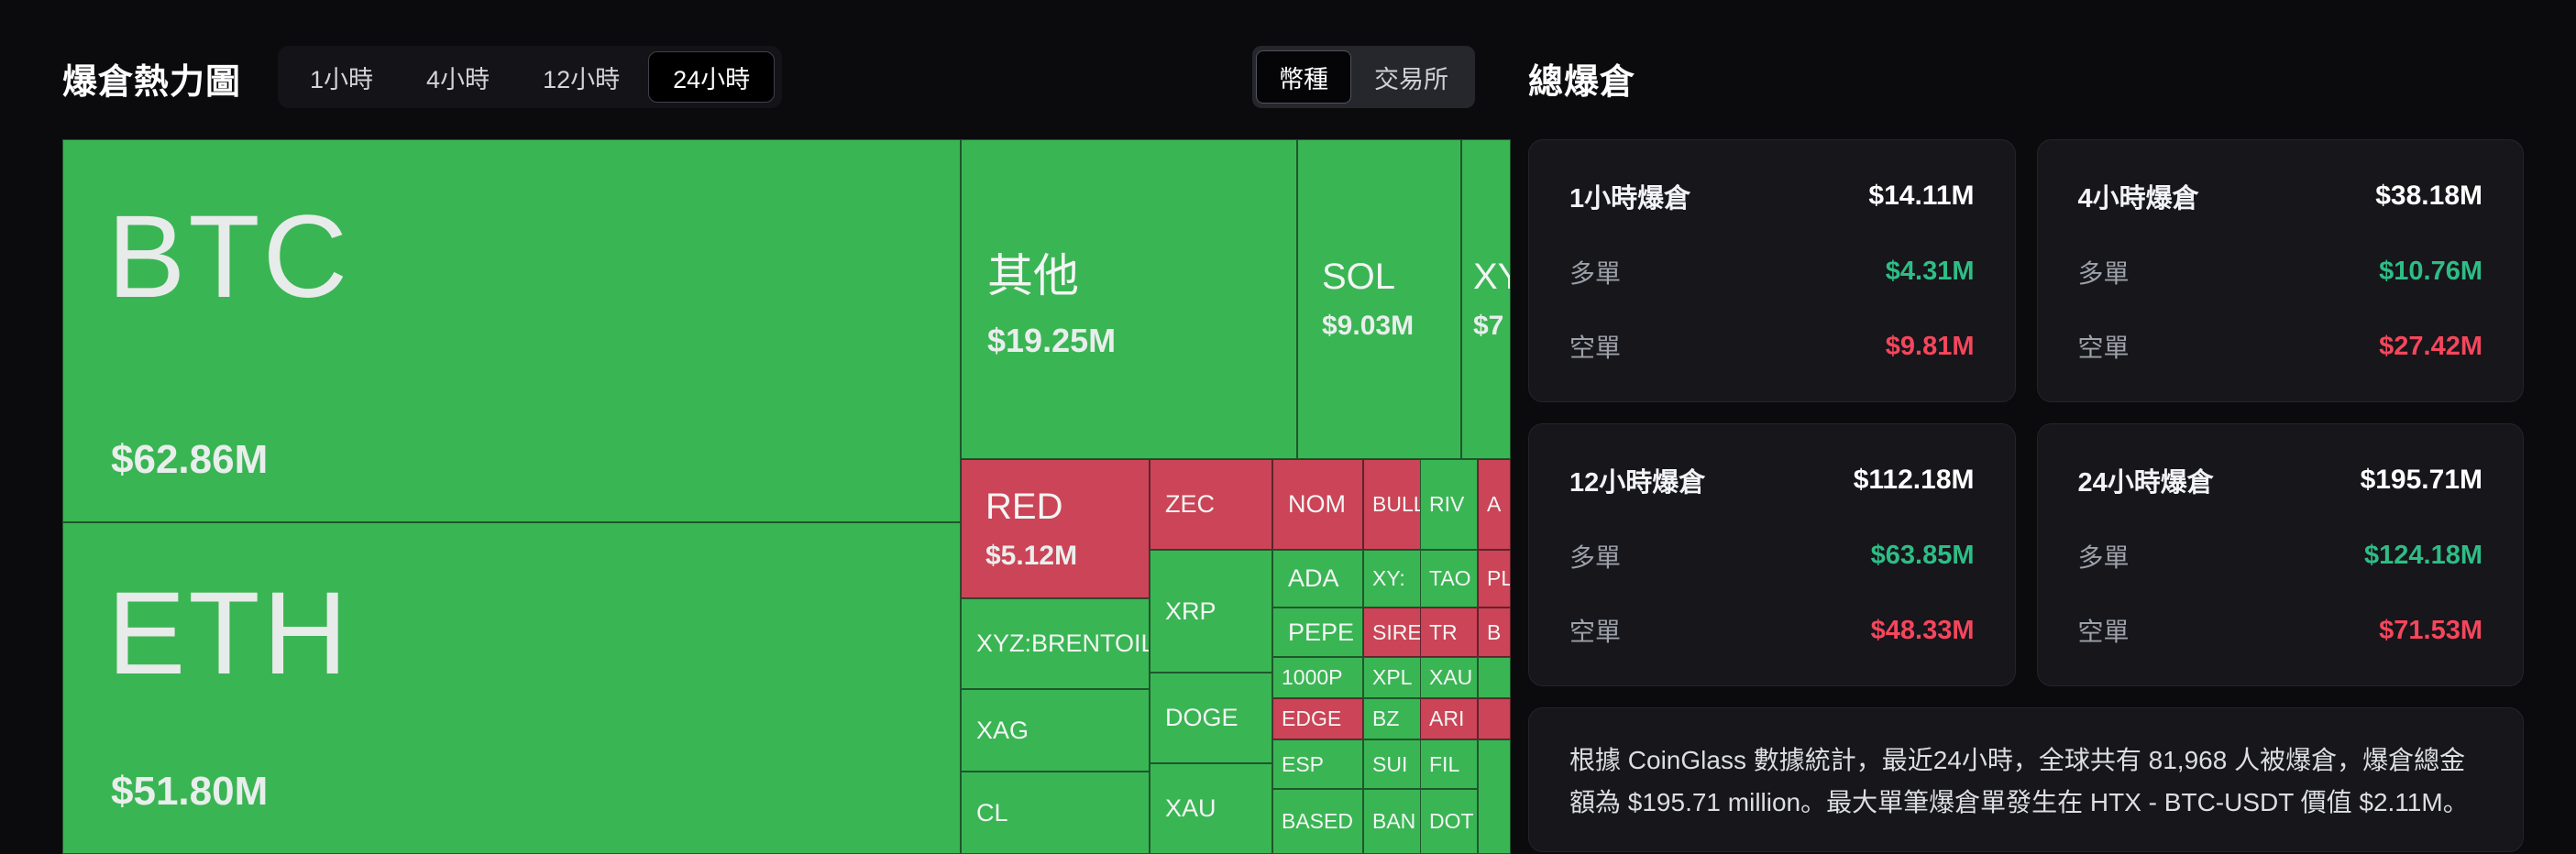  What do you see at coordinates (1486, 299) in the screenshot?
I see `treemap-tile-XY: XY $7` at bounding box center [1486, 299].